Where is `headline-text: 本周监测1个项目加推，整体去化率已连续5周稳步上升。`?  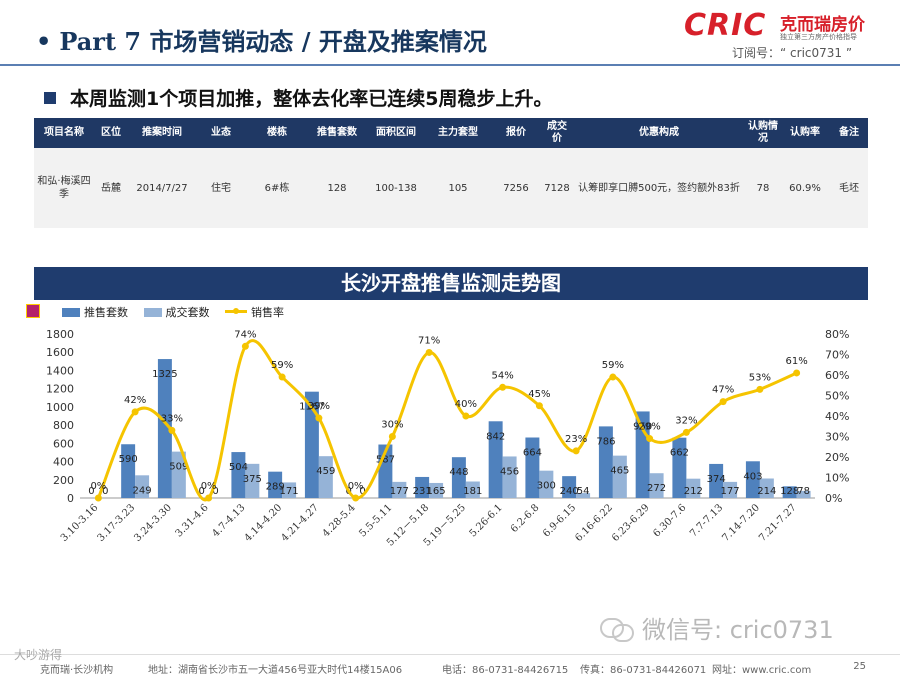 headline-text: 本周监测1个项目加推，整体去化率已连续5周稳步上升。 is located at coordinates (311, 99).